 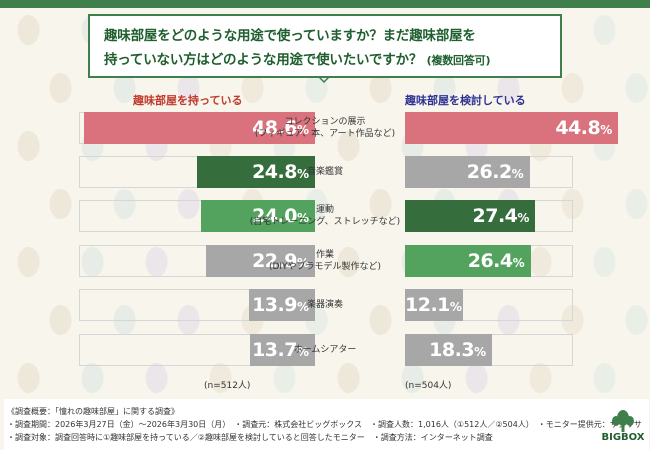 I want to click on bar-value-number: 22.9, so click(x=274, y=261).